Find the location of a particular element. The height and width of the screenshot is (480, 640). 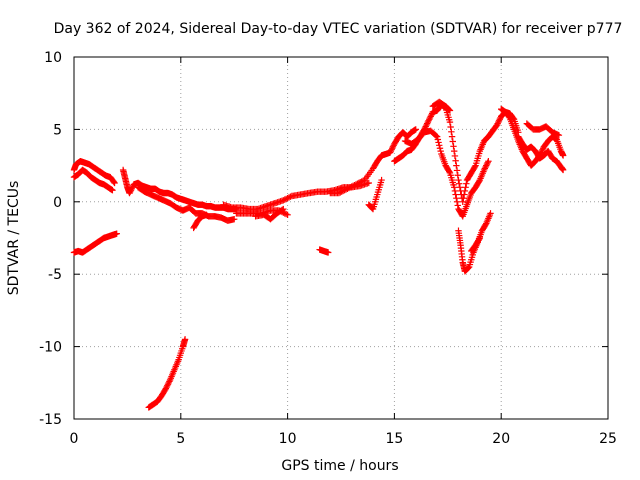

y-tick-label: 10 is located at coordinates (53, 58).